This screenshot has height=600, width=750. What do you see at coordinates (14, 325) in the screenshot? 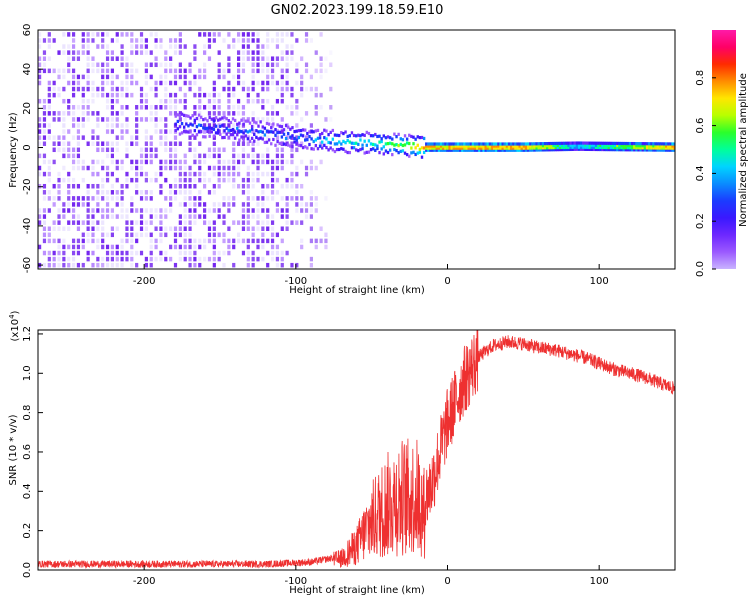
I see `svg-text: (x104)` at bounding box center [14, 325].